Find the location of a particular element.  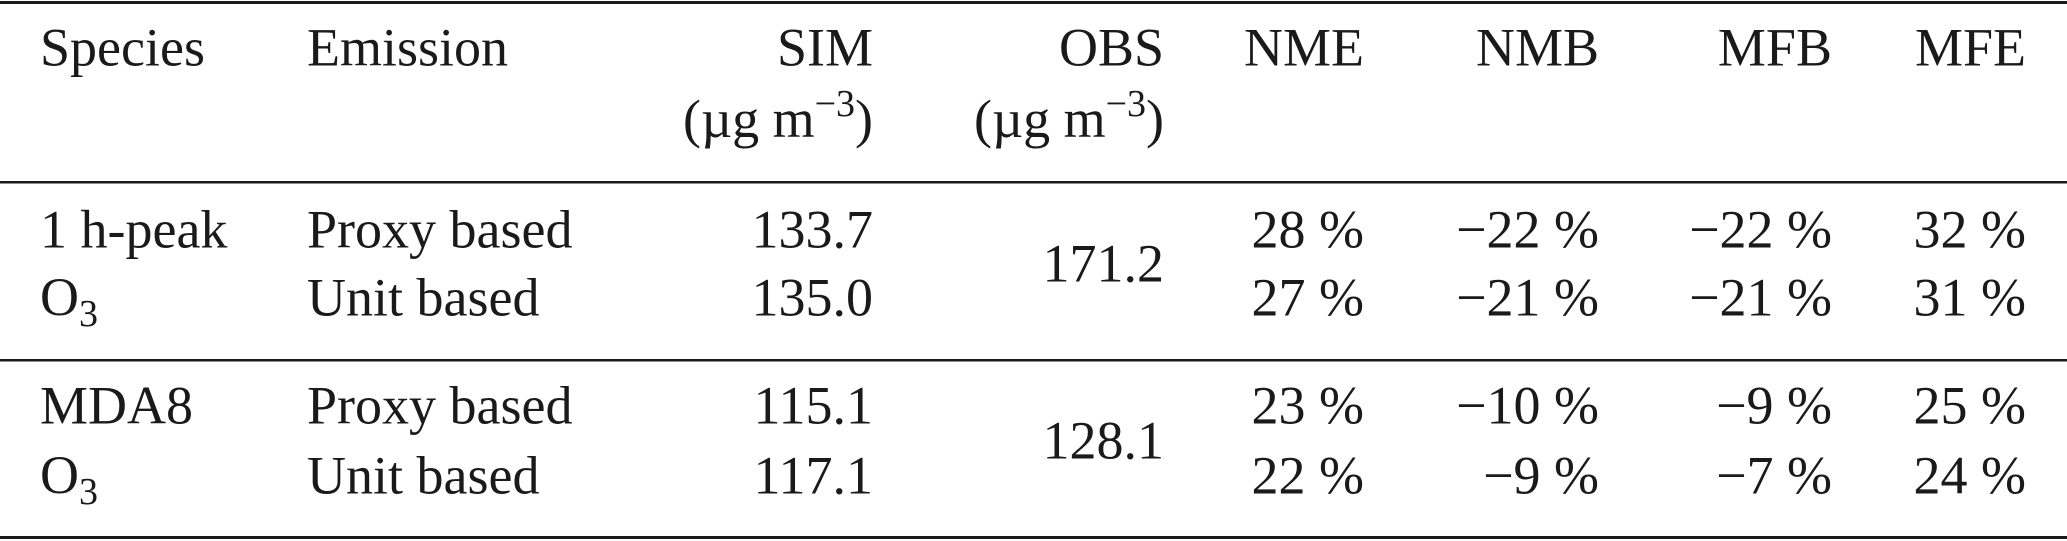

header-label: MFE is located at coordinates (1970, 47).